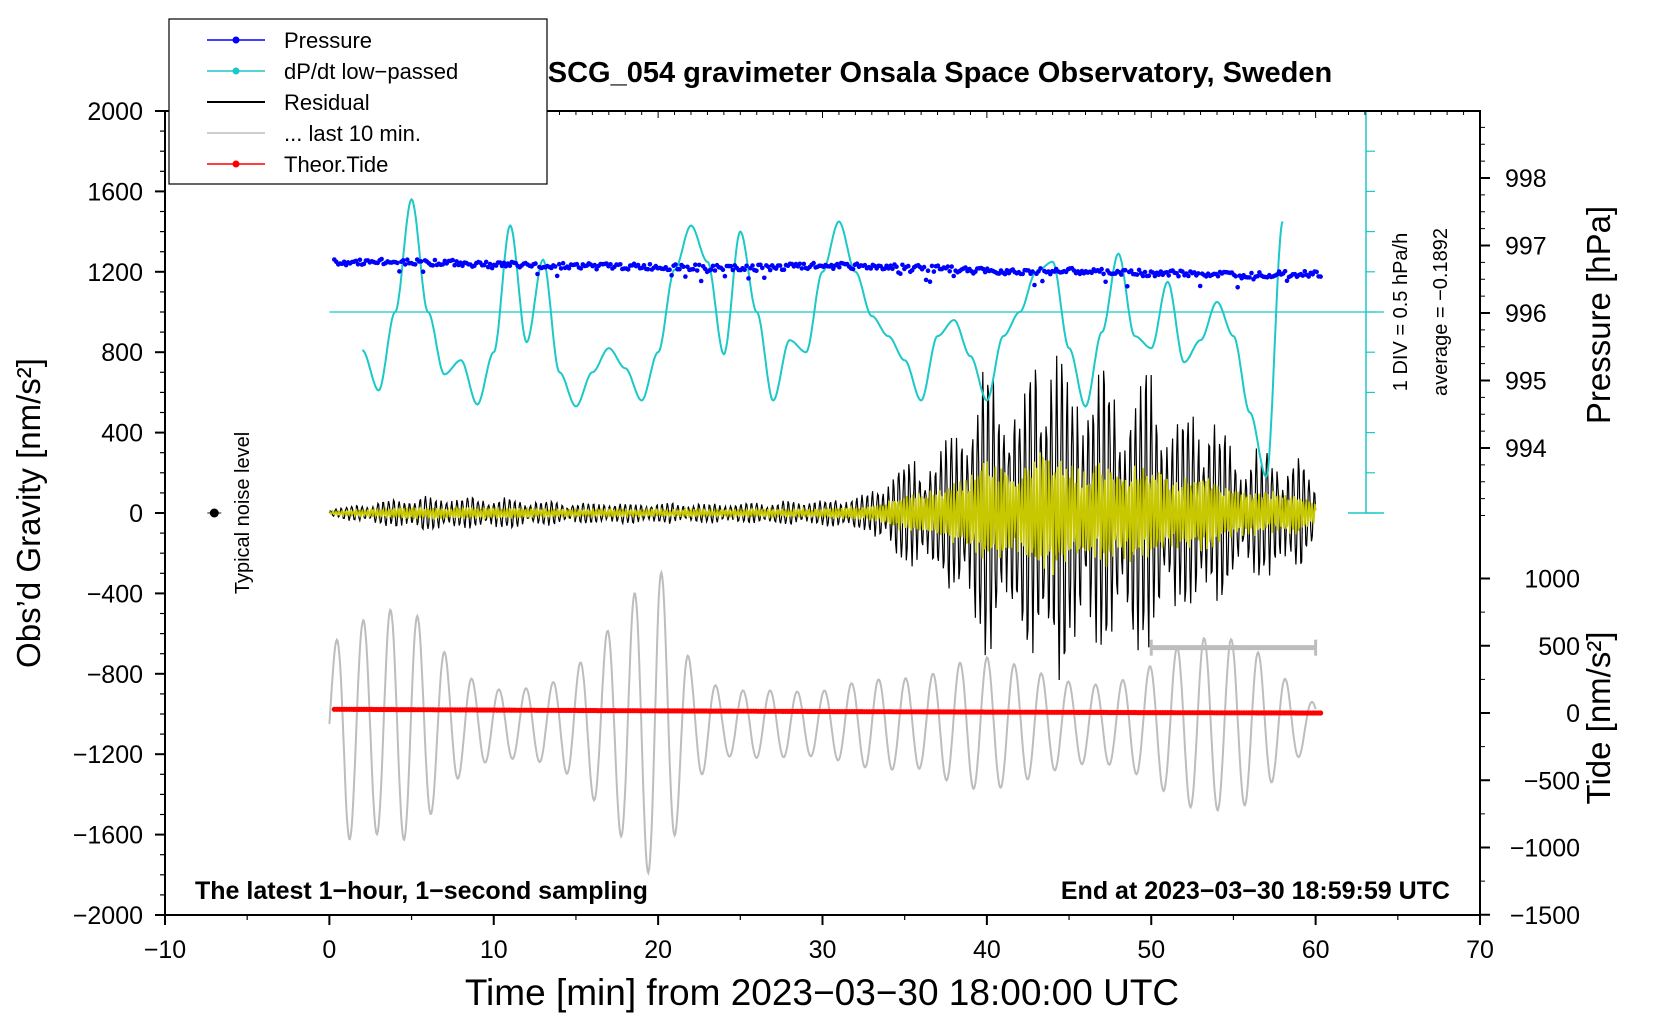  I want to click on end-time-note: End at 2023−03−30 18:59:59 UTC, so click(1255, 891).